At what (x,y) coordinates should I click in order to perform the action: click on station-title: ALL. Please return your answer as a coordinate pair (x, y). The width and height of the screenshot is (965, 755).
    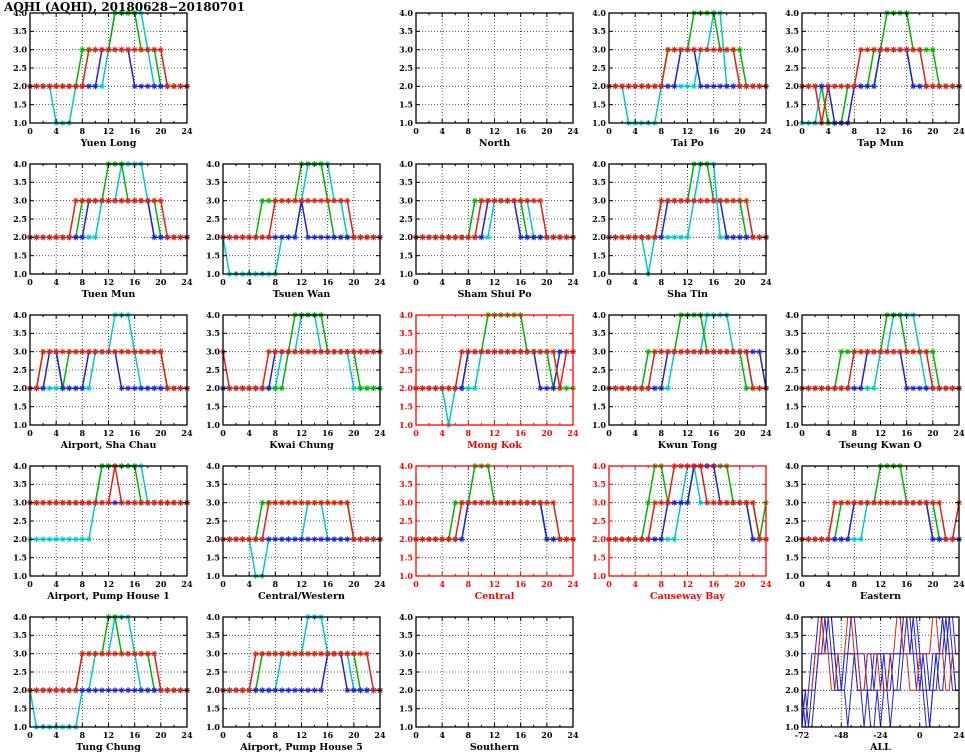
    Looking at the image, I should click on (880, 747).